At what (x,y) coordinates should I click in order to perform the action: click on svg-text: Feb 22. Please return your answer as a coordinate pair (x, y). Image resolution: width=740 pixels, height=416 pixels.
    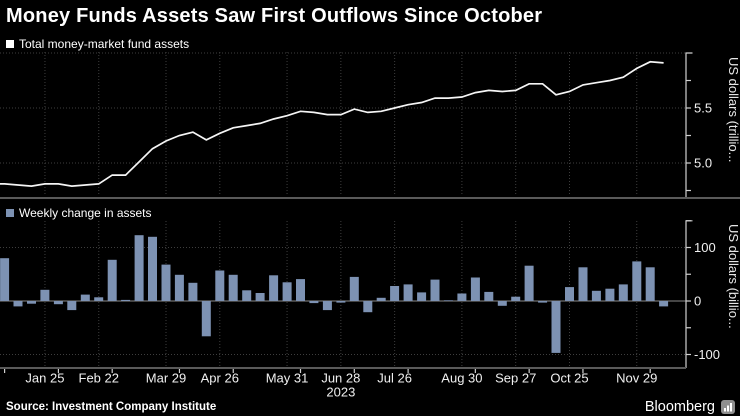
    Looking at the image, I should click on (99, 378).